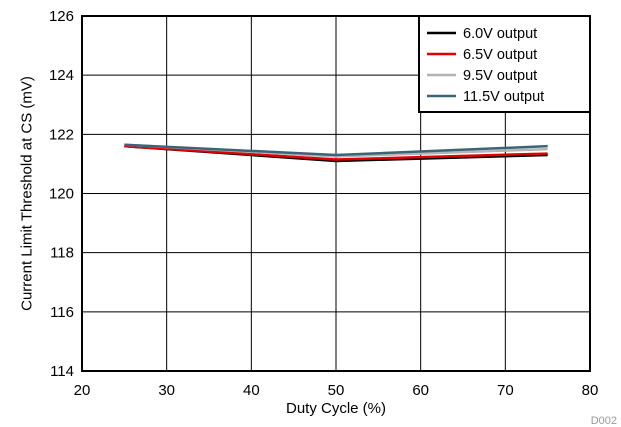 This screenshot has height=427, width=621. I want to click on series-line-6-5v-output, so click(336, 152).